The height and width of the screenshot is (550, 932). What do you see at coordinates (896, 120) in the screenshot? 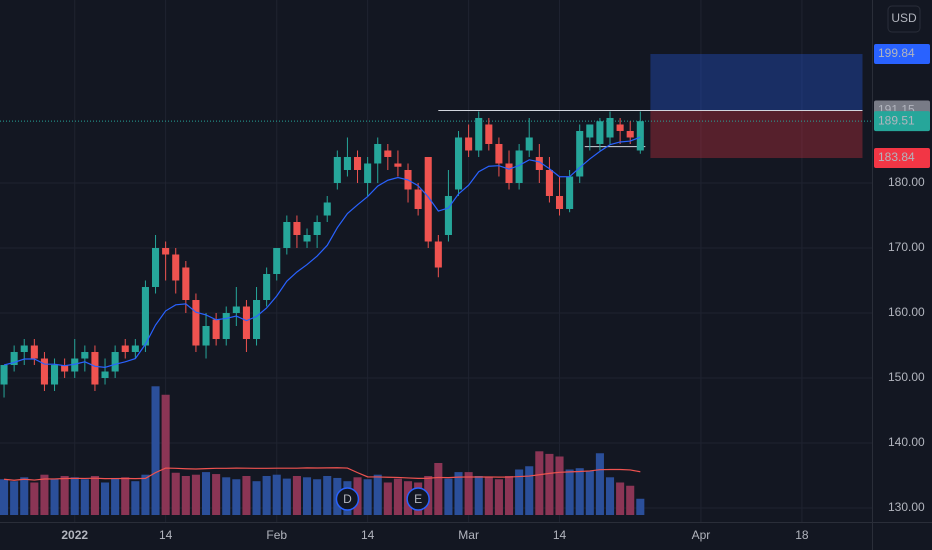
I see `last-price-label: 189.51` at bounding box center [896, 120].